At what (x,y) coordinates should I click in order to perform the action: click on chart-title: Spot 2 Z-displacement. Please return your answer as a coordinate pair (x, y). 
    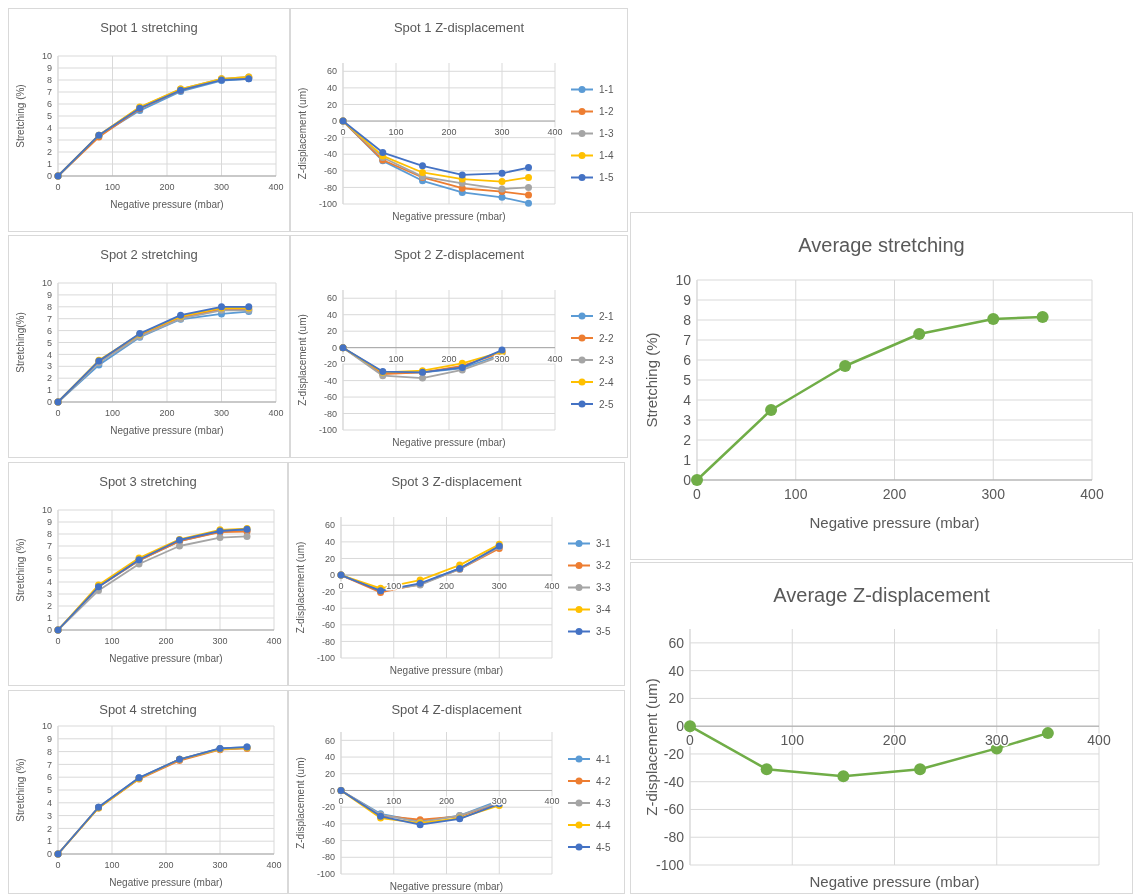
    Looking at the image, I should click on (459, 254).